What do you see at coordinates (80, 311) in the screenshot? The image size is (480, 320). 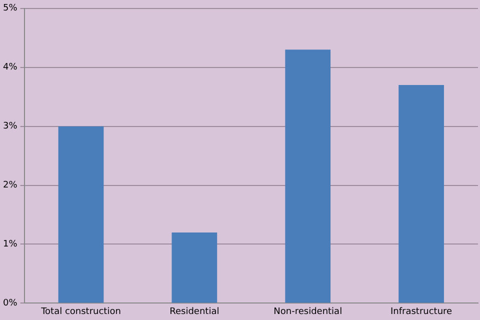 I see `x-tick-label: Total construction` at bounding box center [80, 311].